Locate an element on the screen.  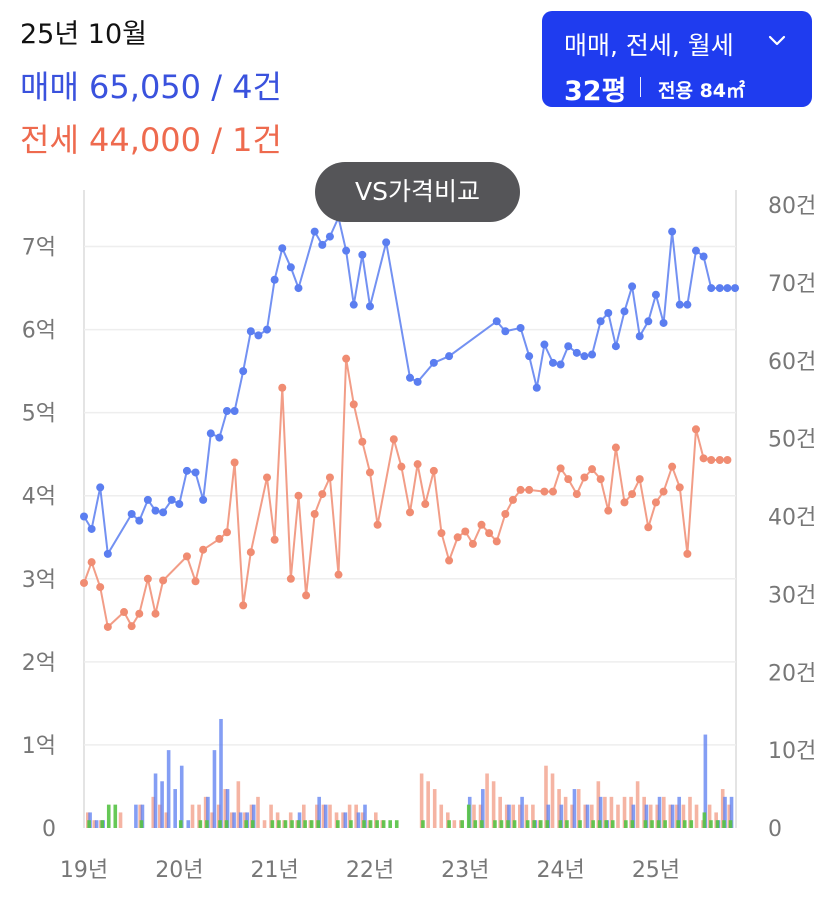
right-axis-tick: 0 is located at coordinates (775, 829).